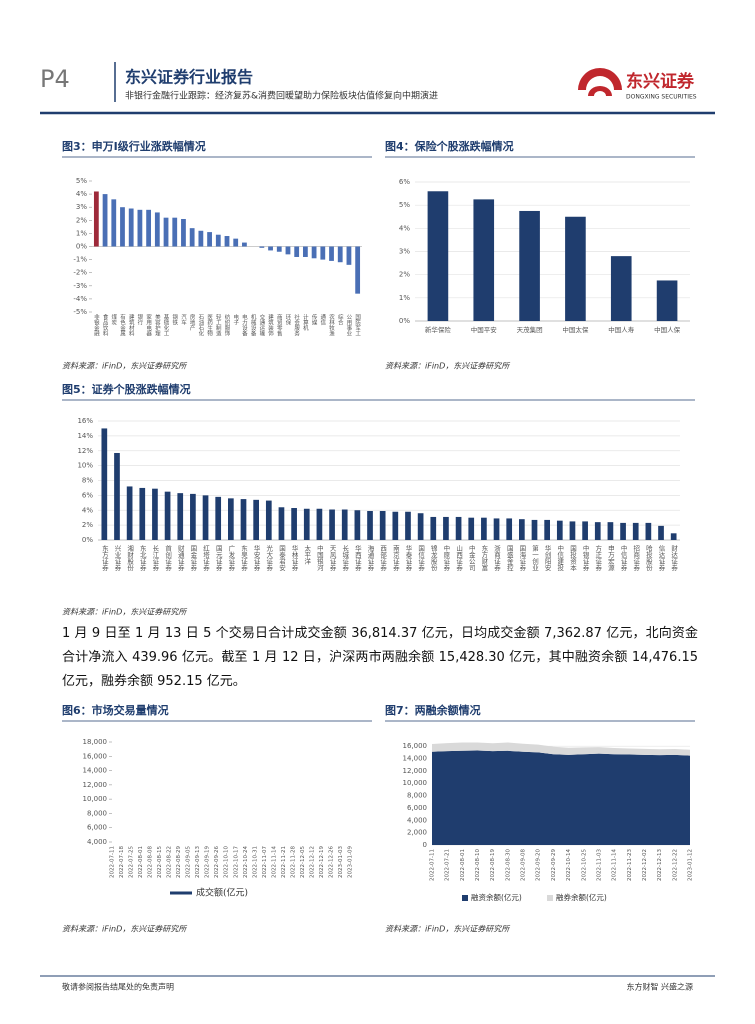 The width and height of the screenshot is (755, 1024). I want to click on y-tick-label: 14%, so click(85, 436).